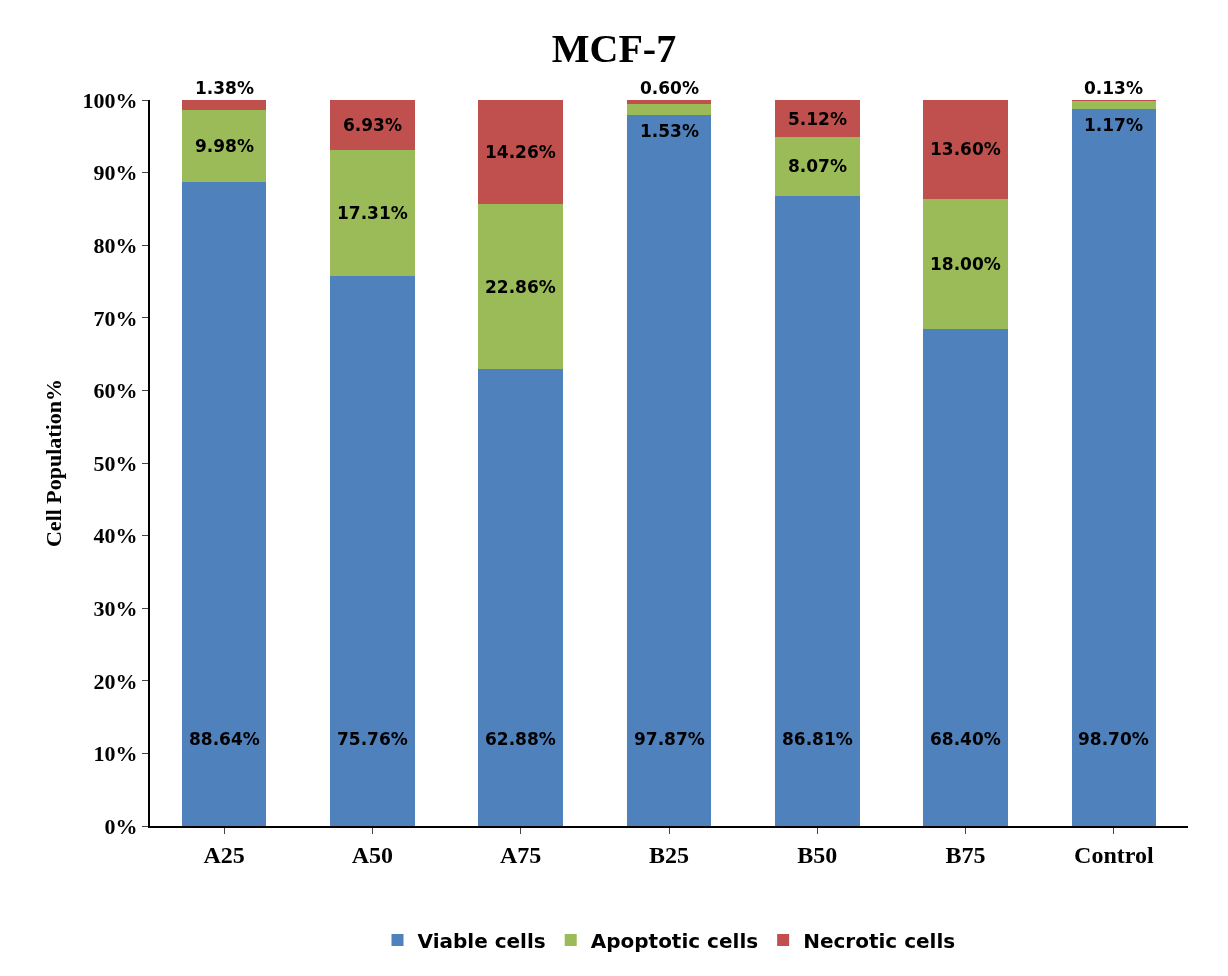 The height and width of the screenshot is (976, 1228). Describe the element at coordinates (1113, 125) in the screenshot. I see `data-label: 1.17%` at that location.